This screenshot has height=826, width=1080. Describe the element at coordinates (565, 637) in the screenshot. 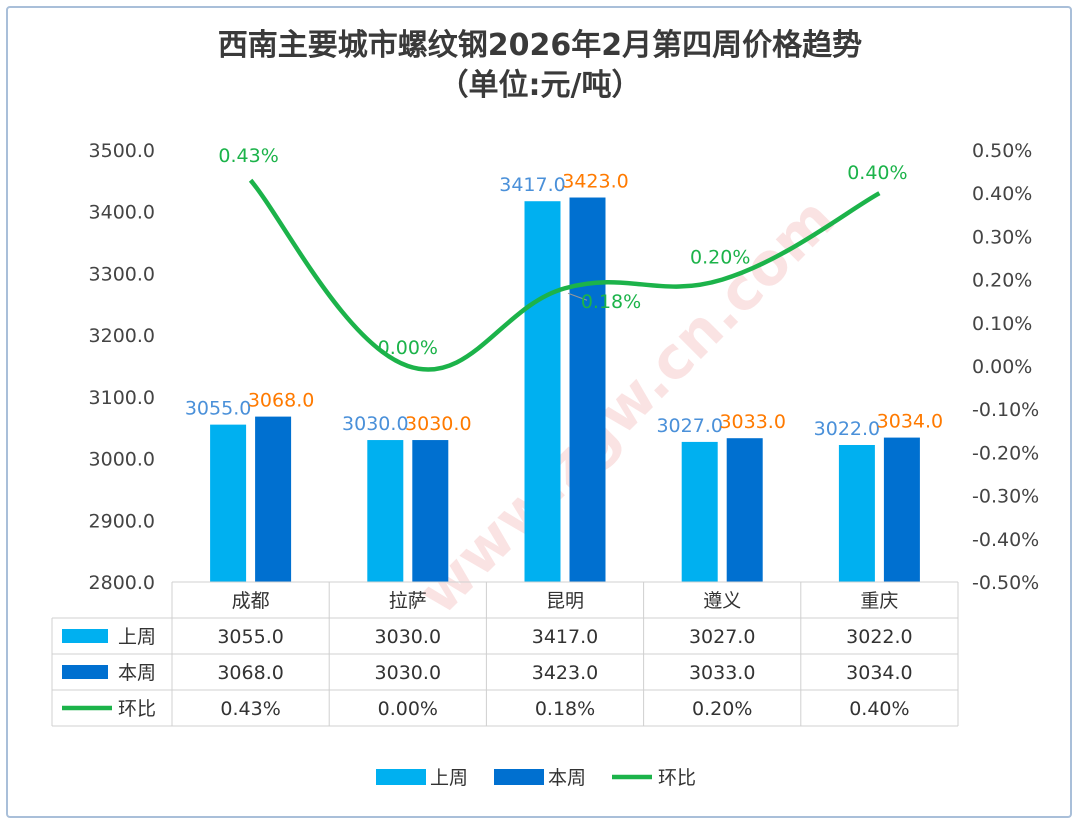

I see `table-cell: 3417.0` at that location.